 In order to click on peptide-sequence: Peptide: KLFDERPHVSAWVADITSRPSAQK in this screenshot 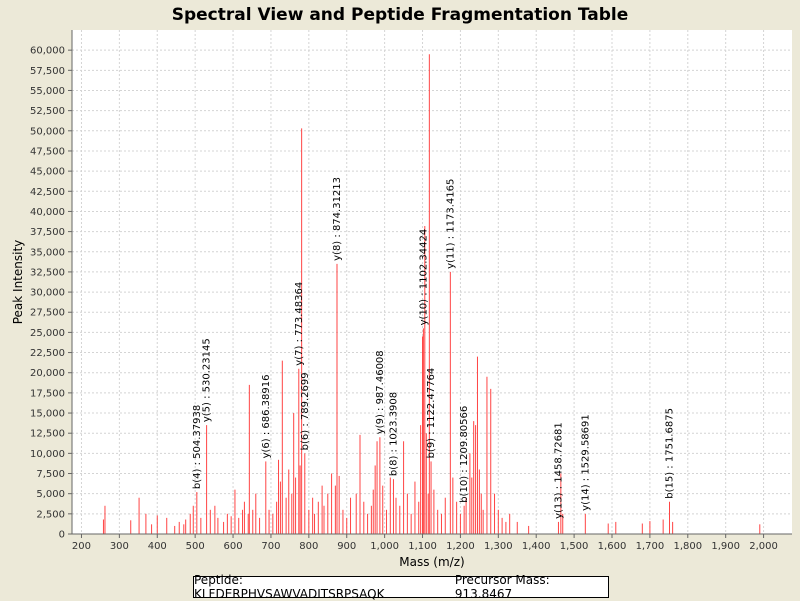, I will do `click(289, 587)`.